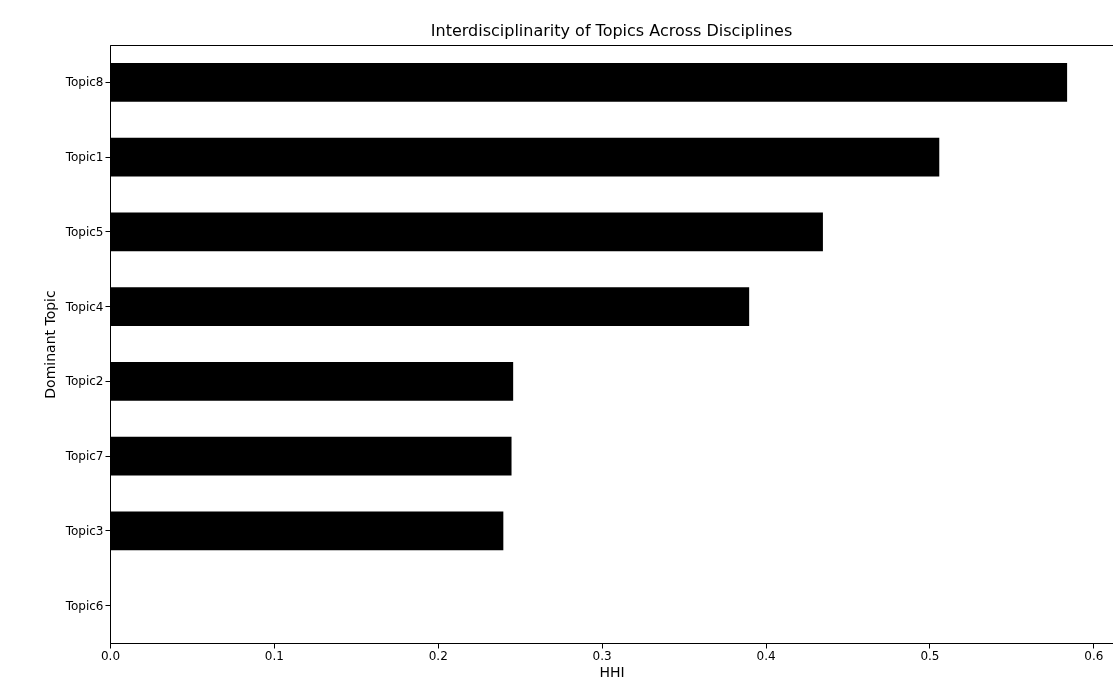 The width and height of the screenshot is (1113, 700). I want to click on y-tick-label: Topic1, so click(84, 157).